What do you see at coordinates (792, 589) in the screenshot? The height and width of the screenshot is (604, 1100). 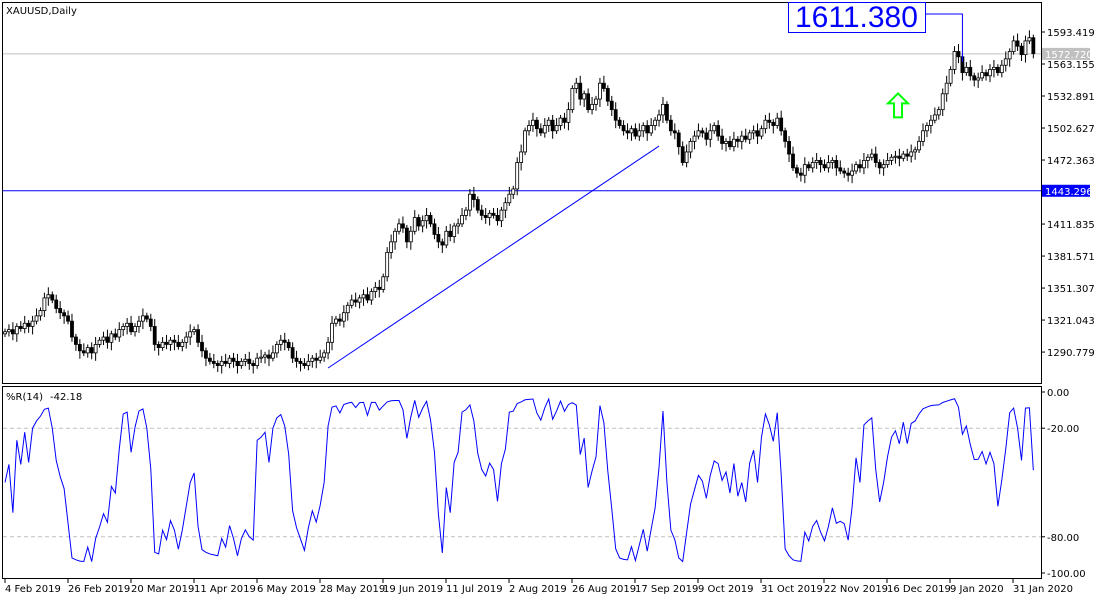 I see `date-tick-label: 31 Oct 2019` at bounding box center [792, 589].